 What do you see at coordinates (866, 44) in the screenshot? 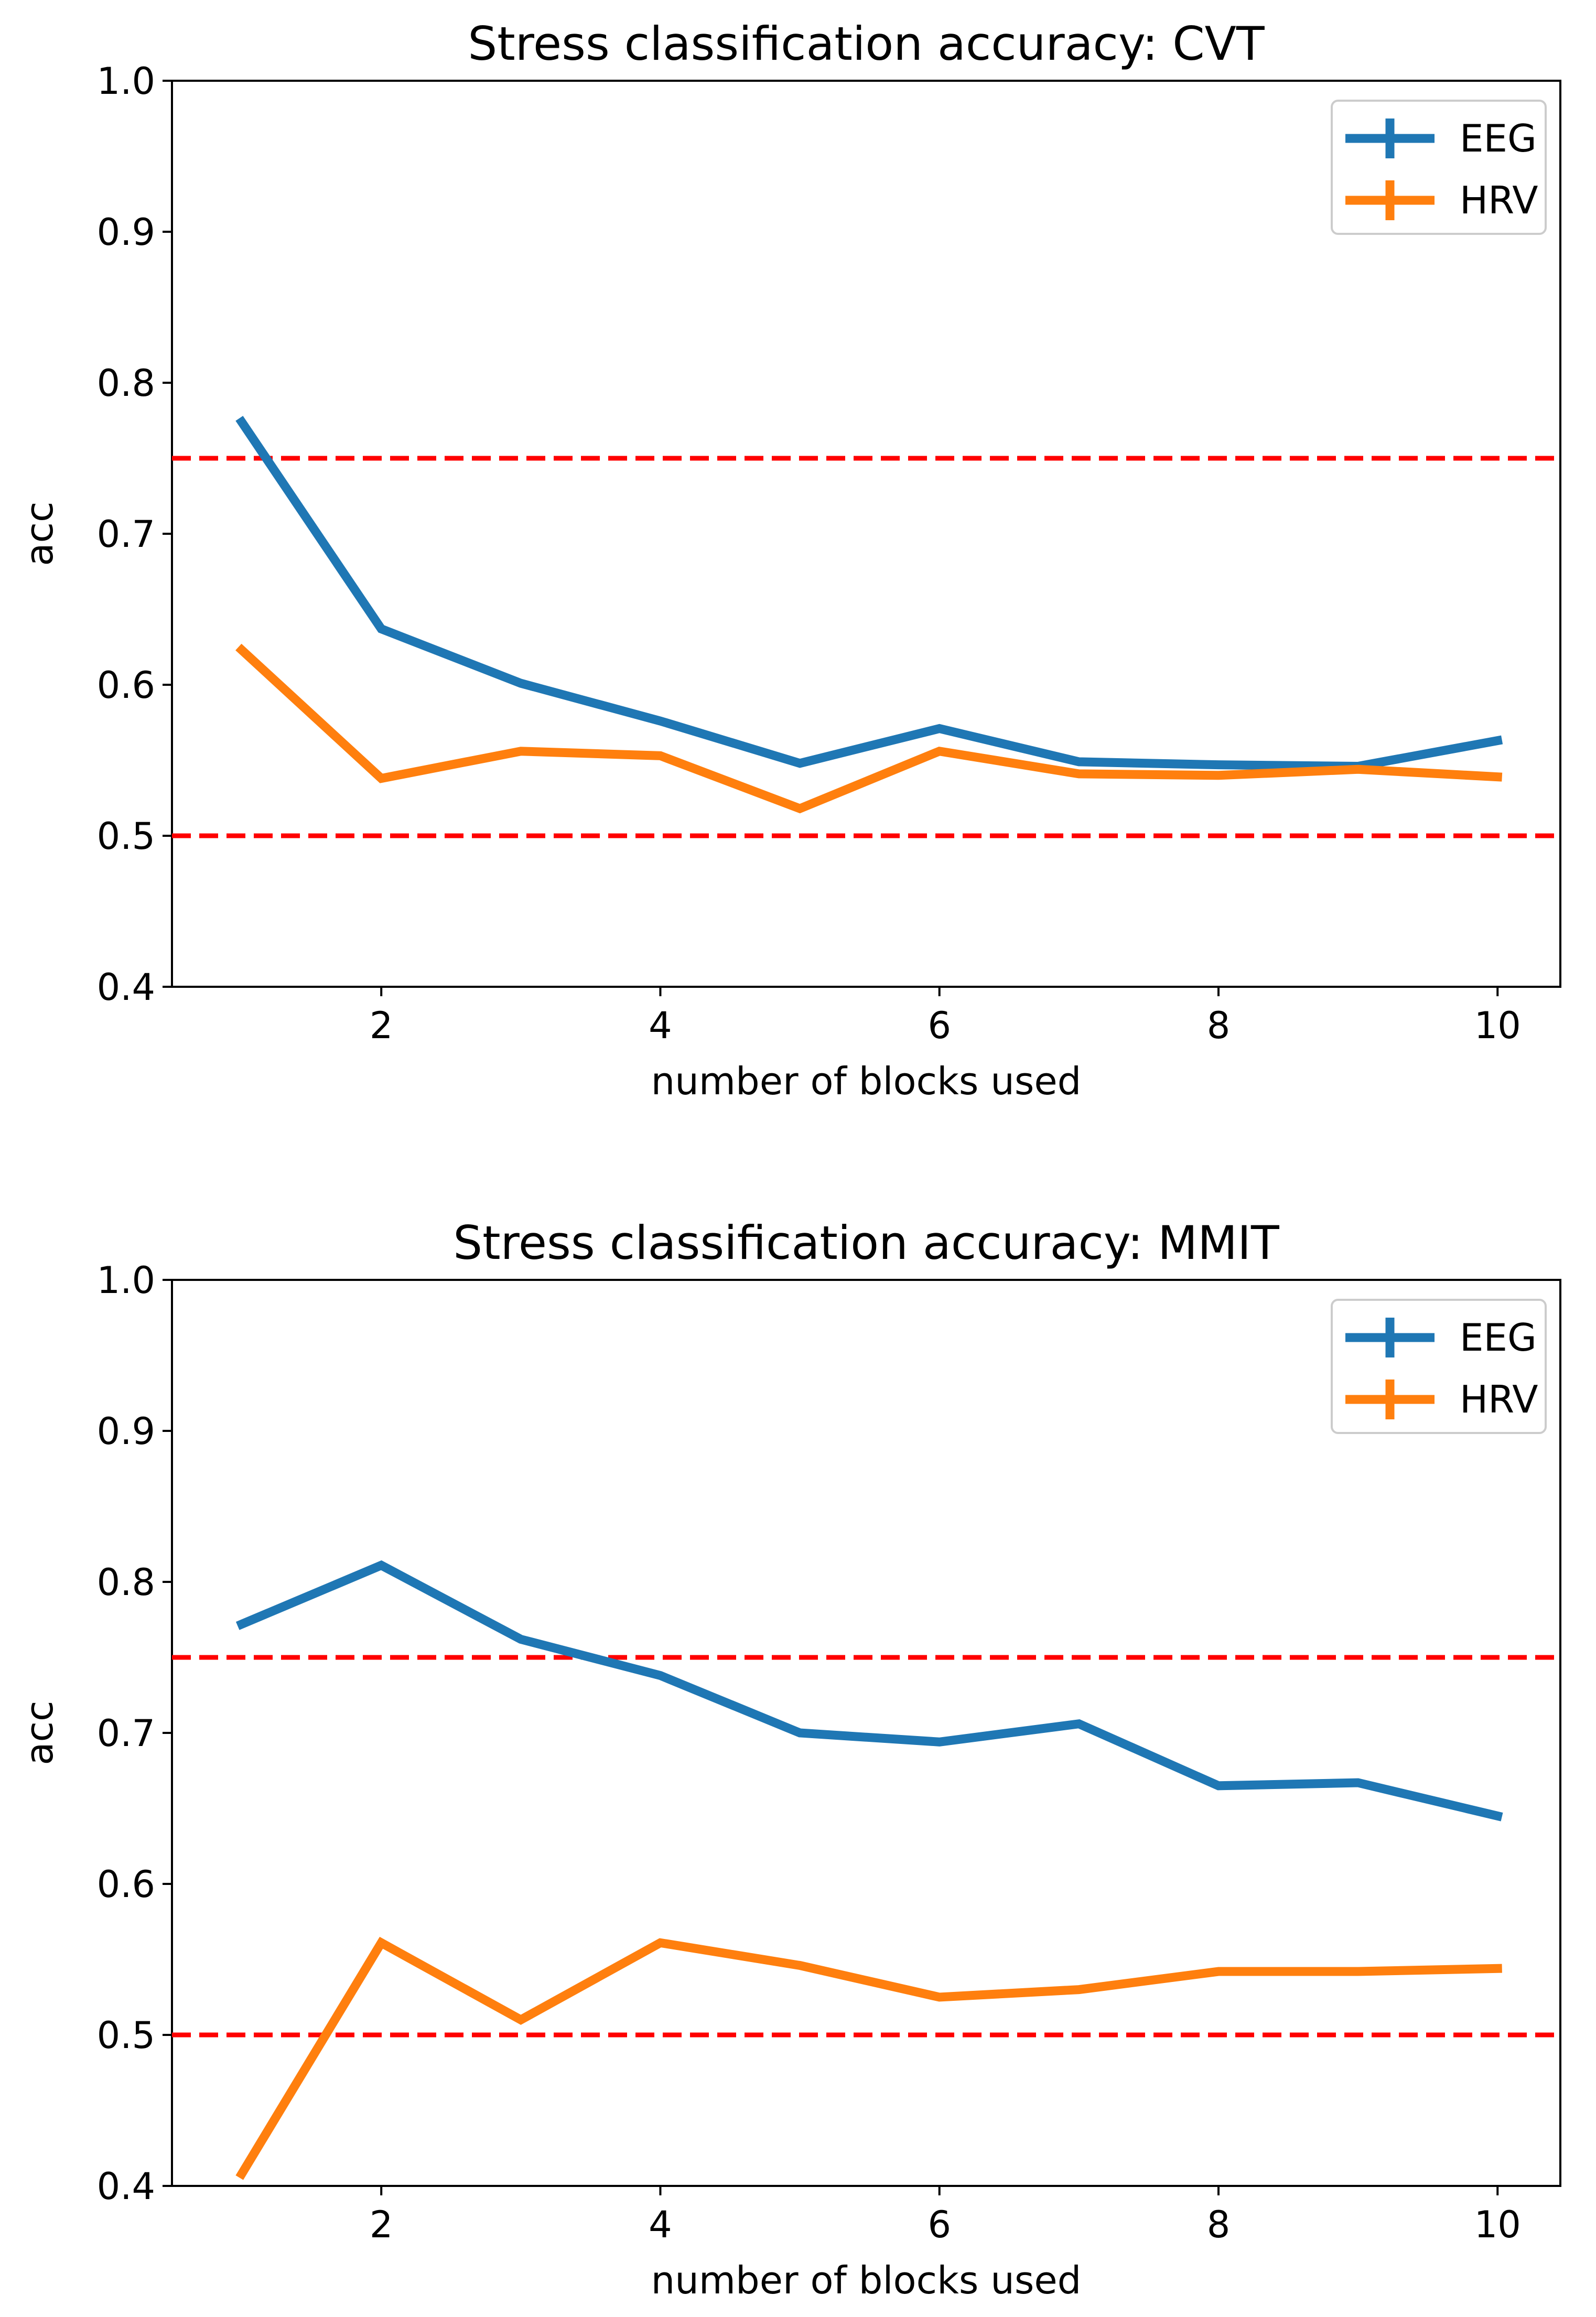
I see `chart-title: Stress classification accuracy: CVT` at bounding box center [866, 44].